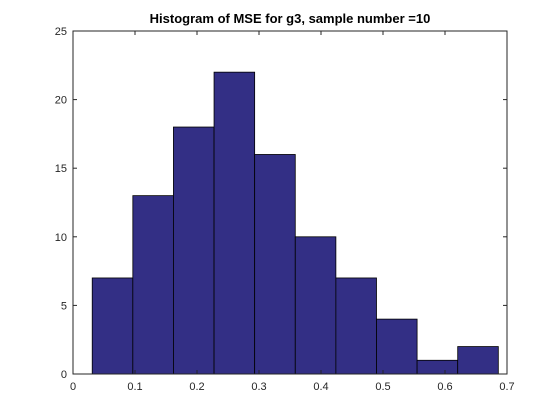  I want to click on x-tick-label: 0, so click(73, 387).